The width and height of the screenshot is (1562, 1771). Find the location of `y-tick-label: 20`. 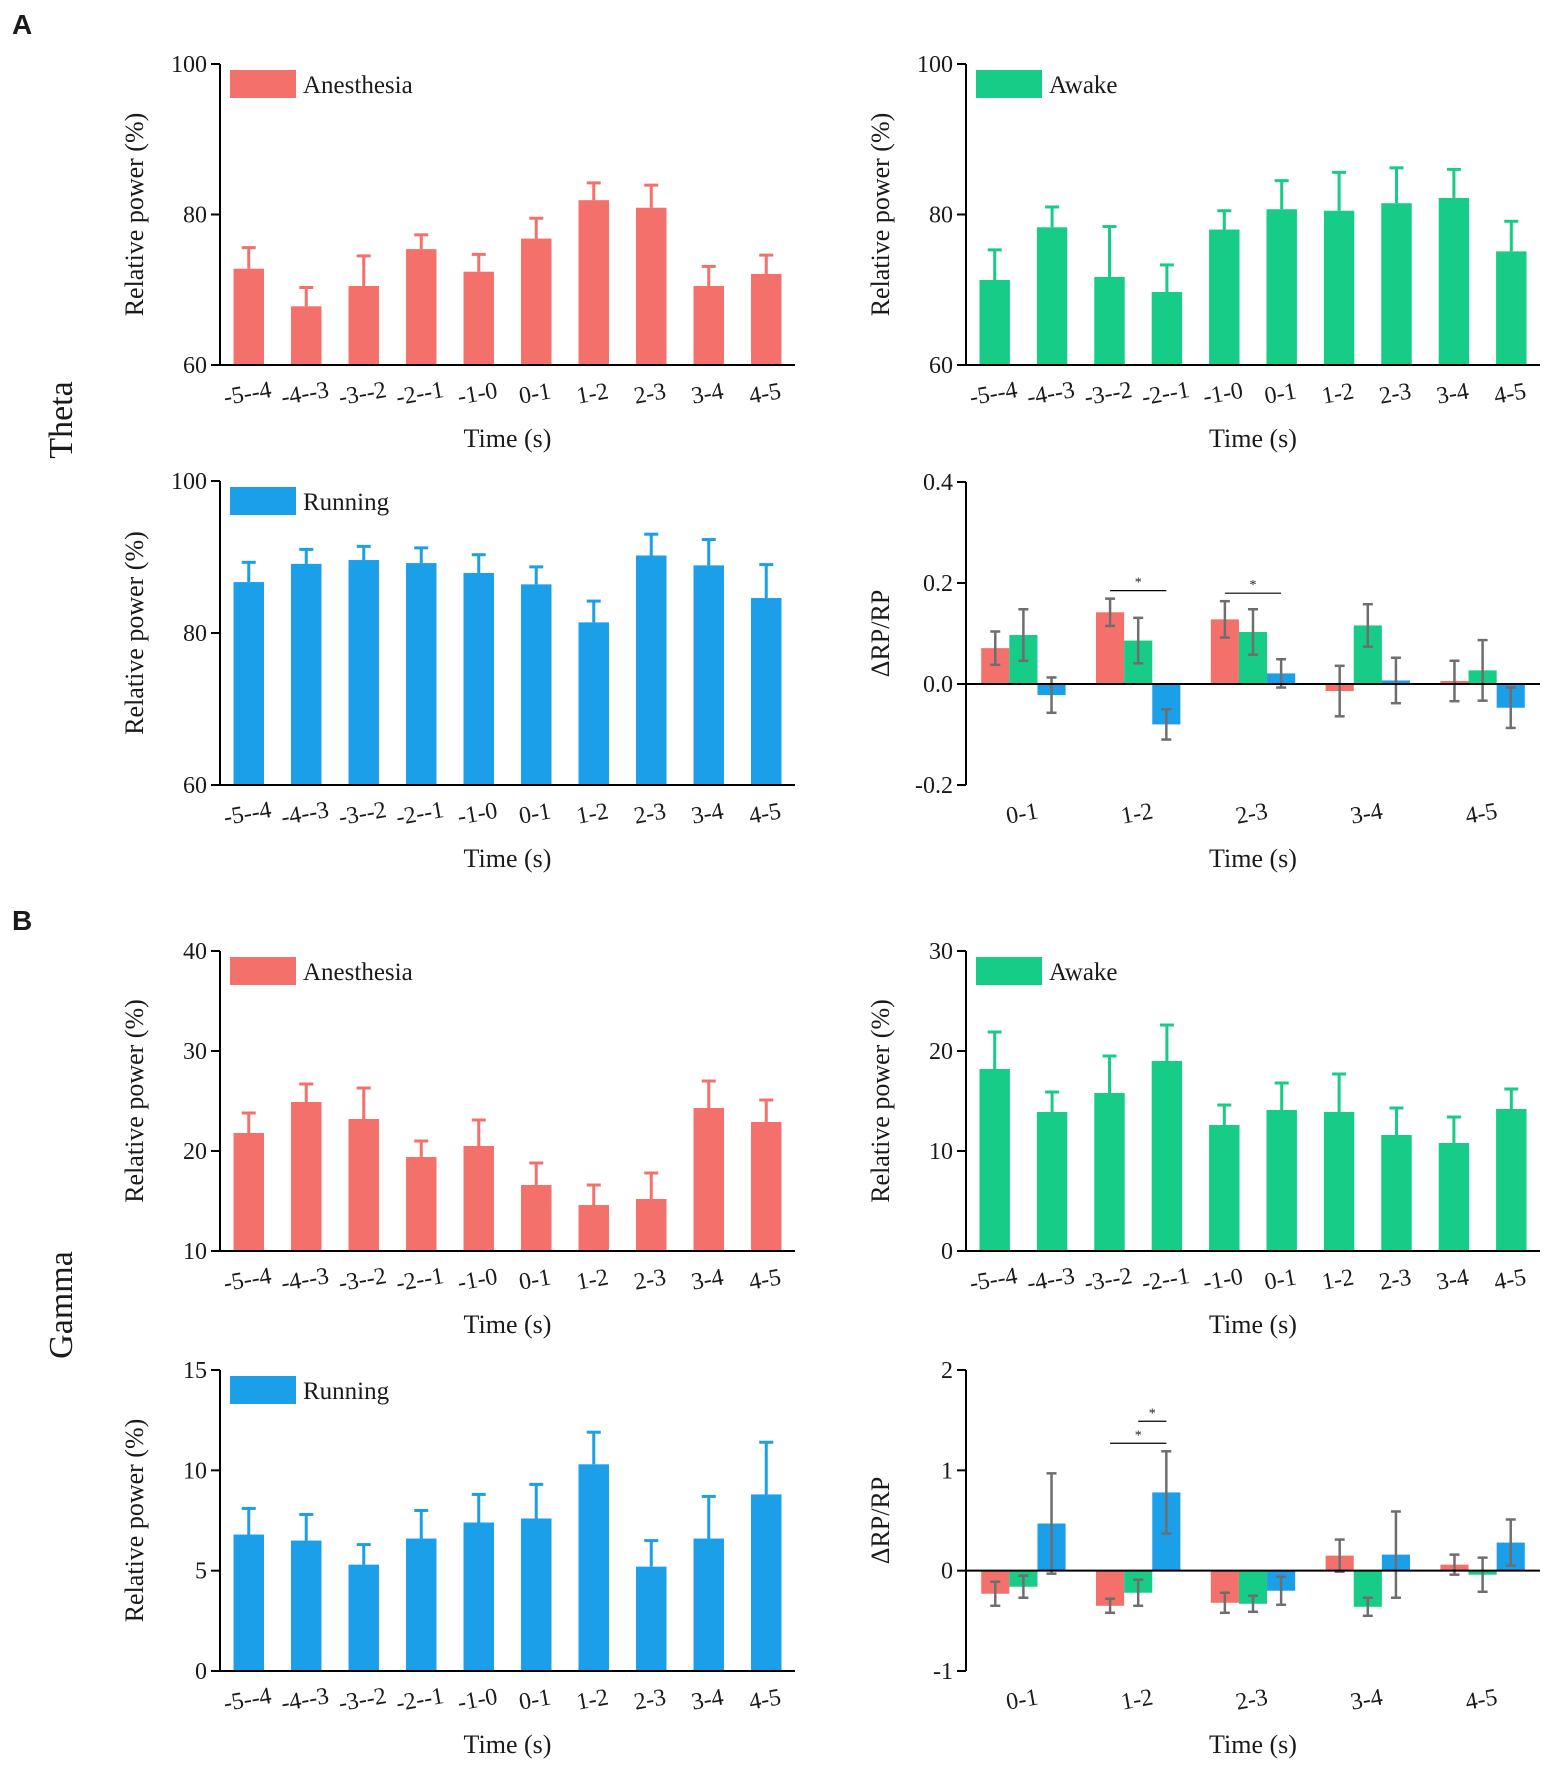

y-tick-label: 20 is located at coordinates (941, 1052).